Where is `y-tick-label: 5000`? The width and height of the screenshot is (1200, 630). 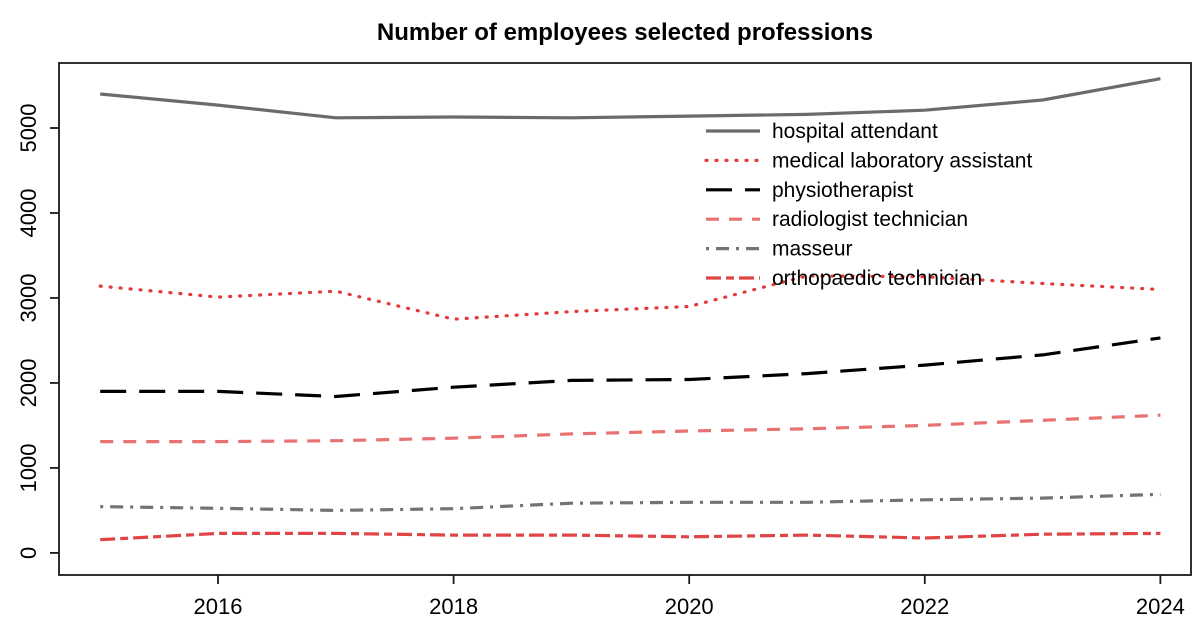
y-tick-label: 5000 is located at coordinates (28, 128).